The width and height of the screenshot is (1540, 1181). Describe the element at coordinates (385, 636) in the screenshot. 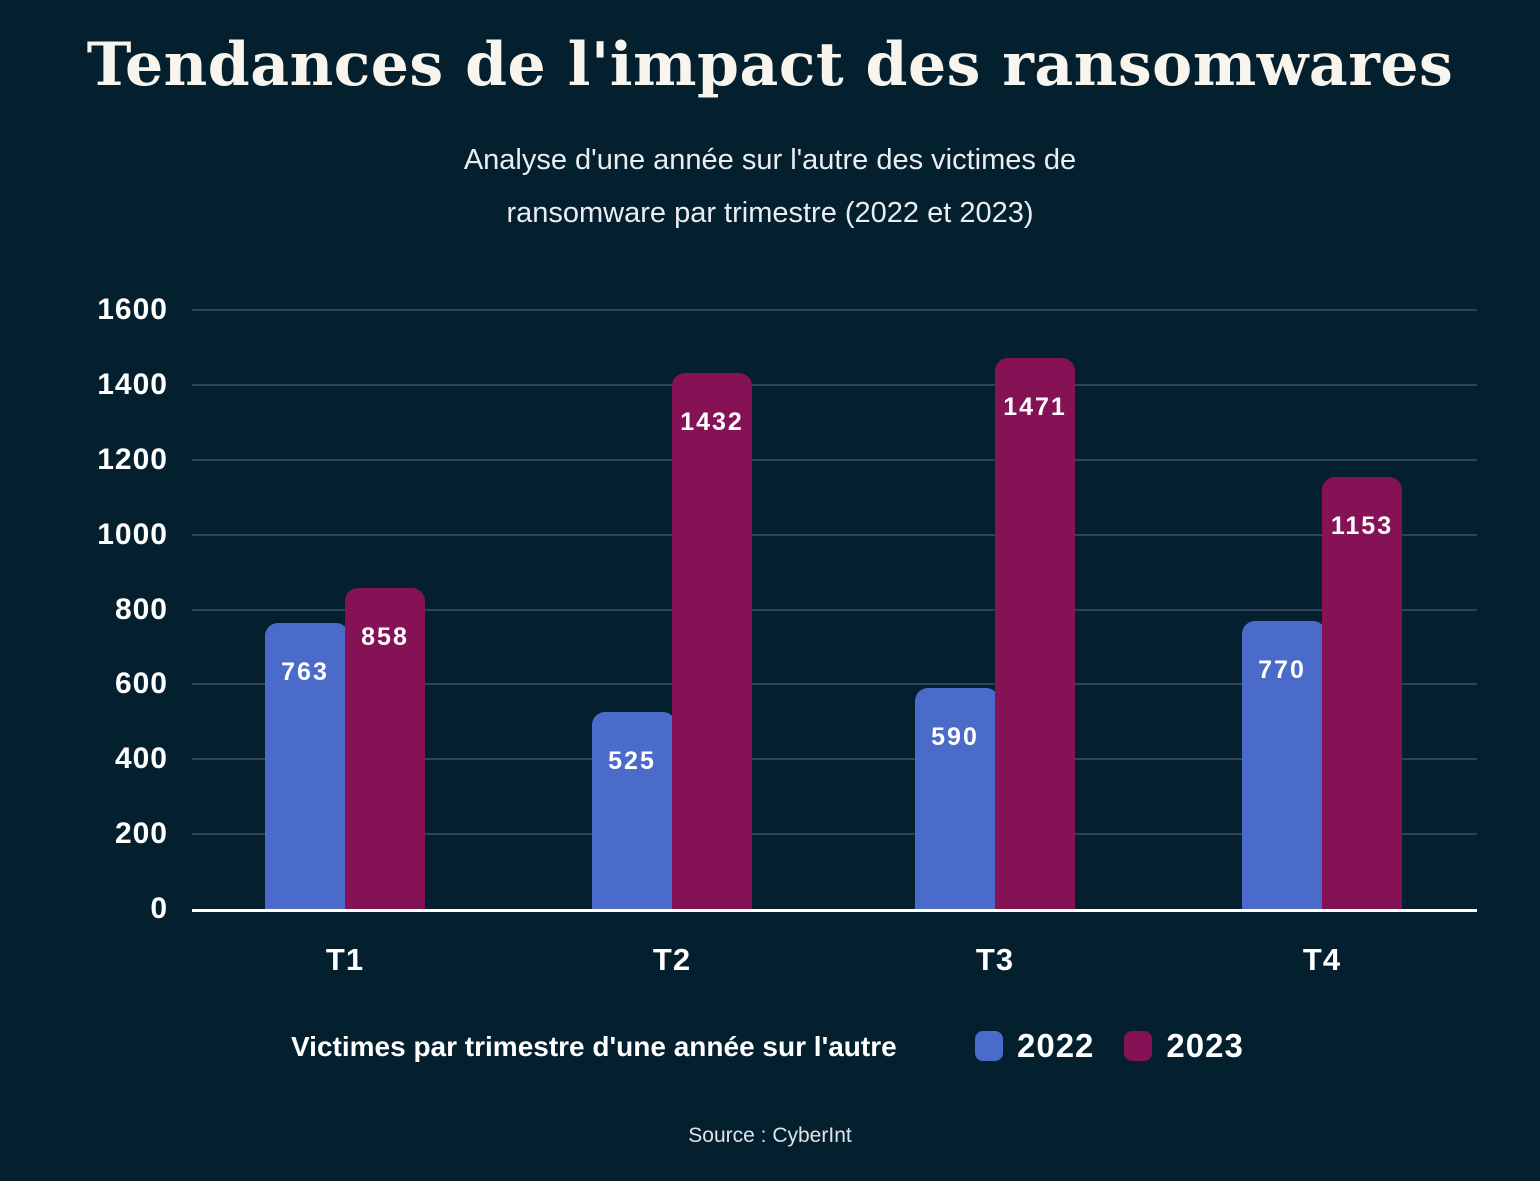

I see `bar-value-2023-T1: 858` at that location.